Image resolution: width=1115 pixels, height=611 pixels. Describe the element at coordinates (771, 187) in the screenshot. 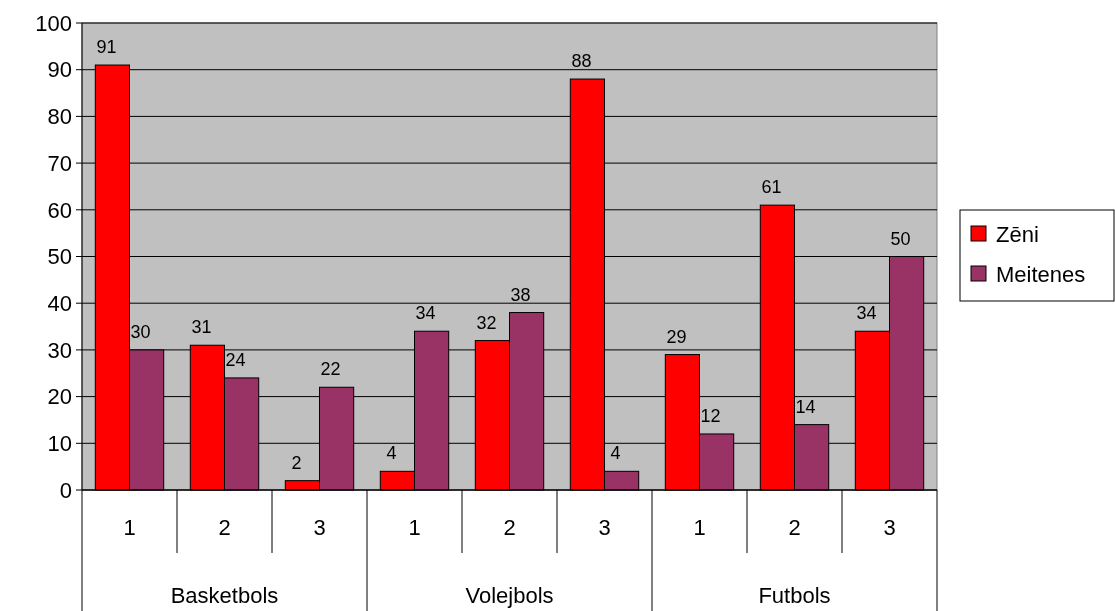

I see `data-label: 61` at that location.